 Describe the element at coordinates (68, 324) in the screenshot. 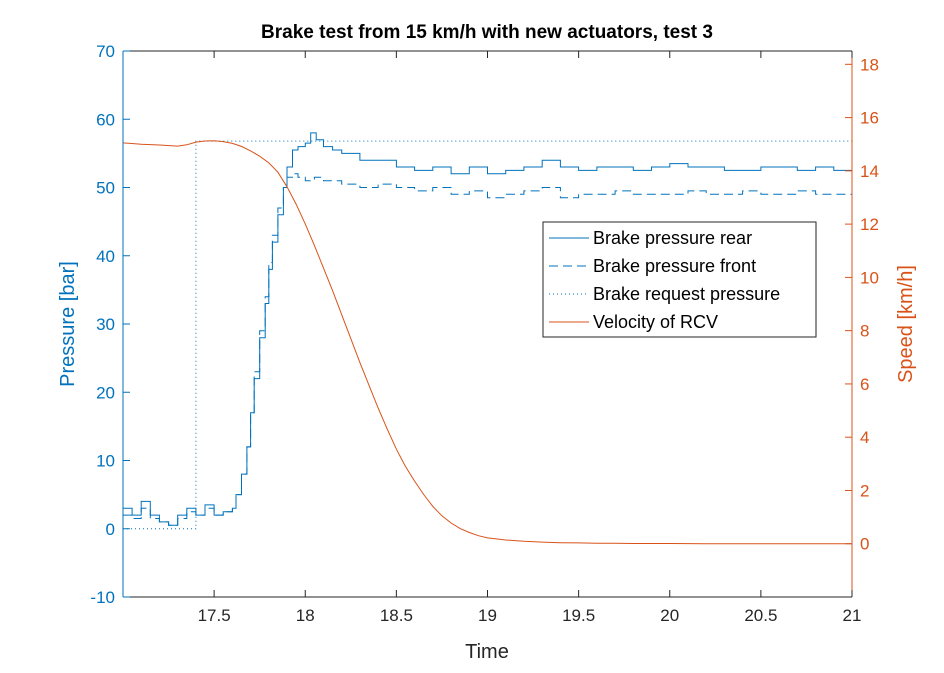

I see `left-axis-label: Pressure [bar]` at that location.